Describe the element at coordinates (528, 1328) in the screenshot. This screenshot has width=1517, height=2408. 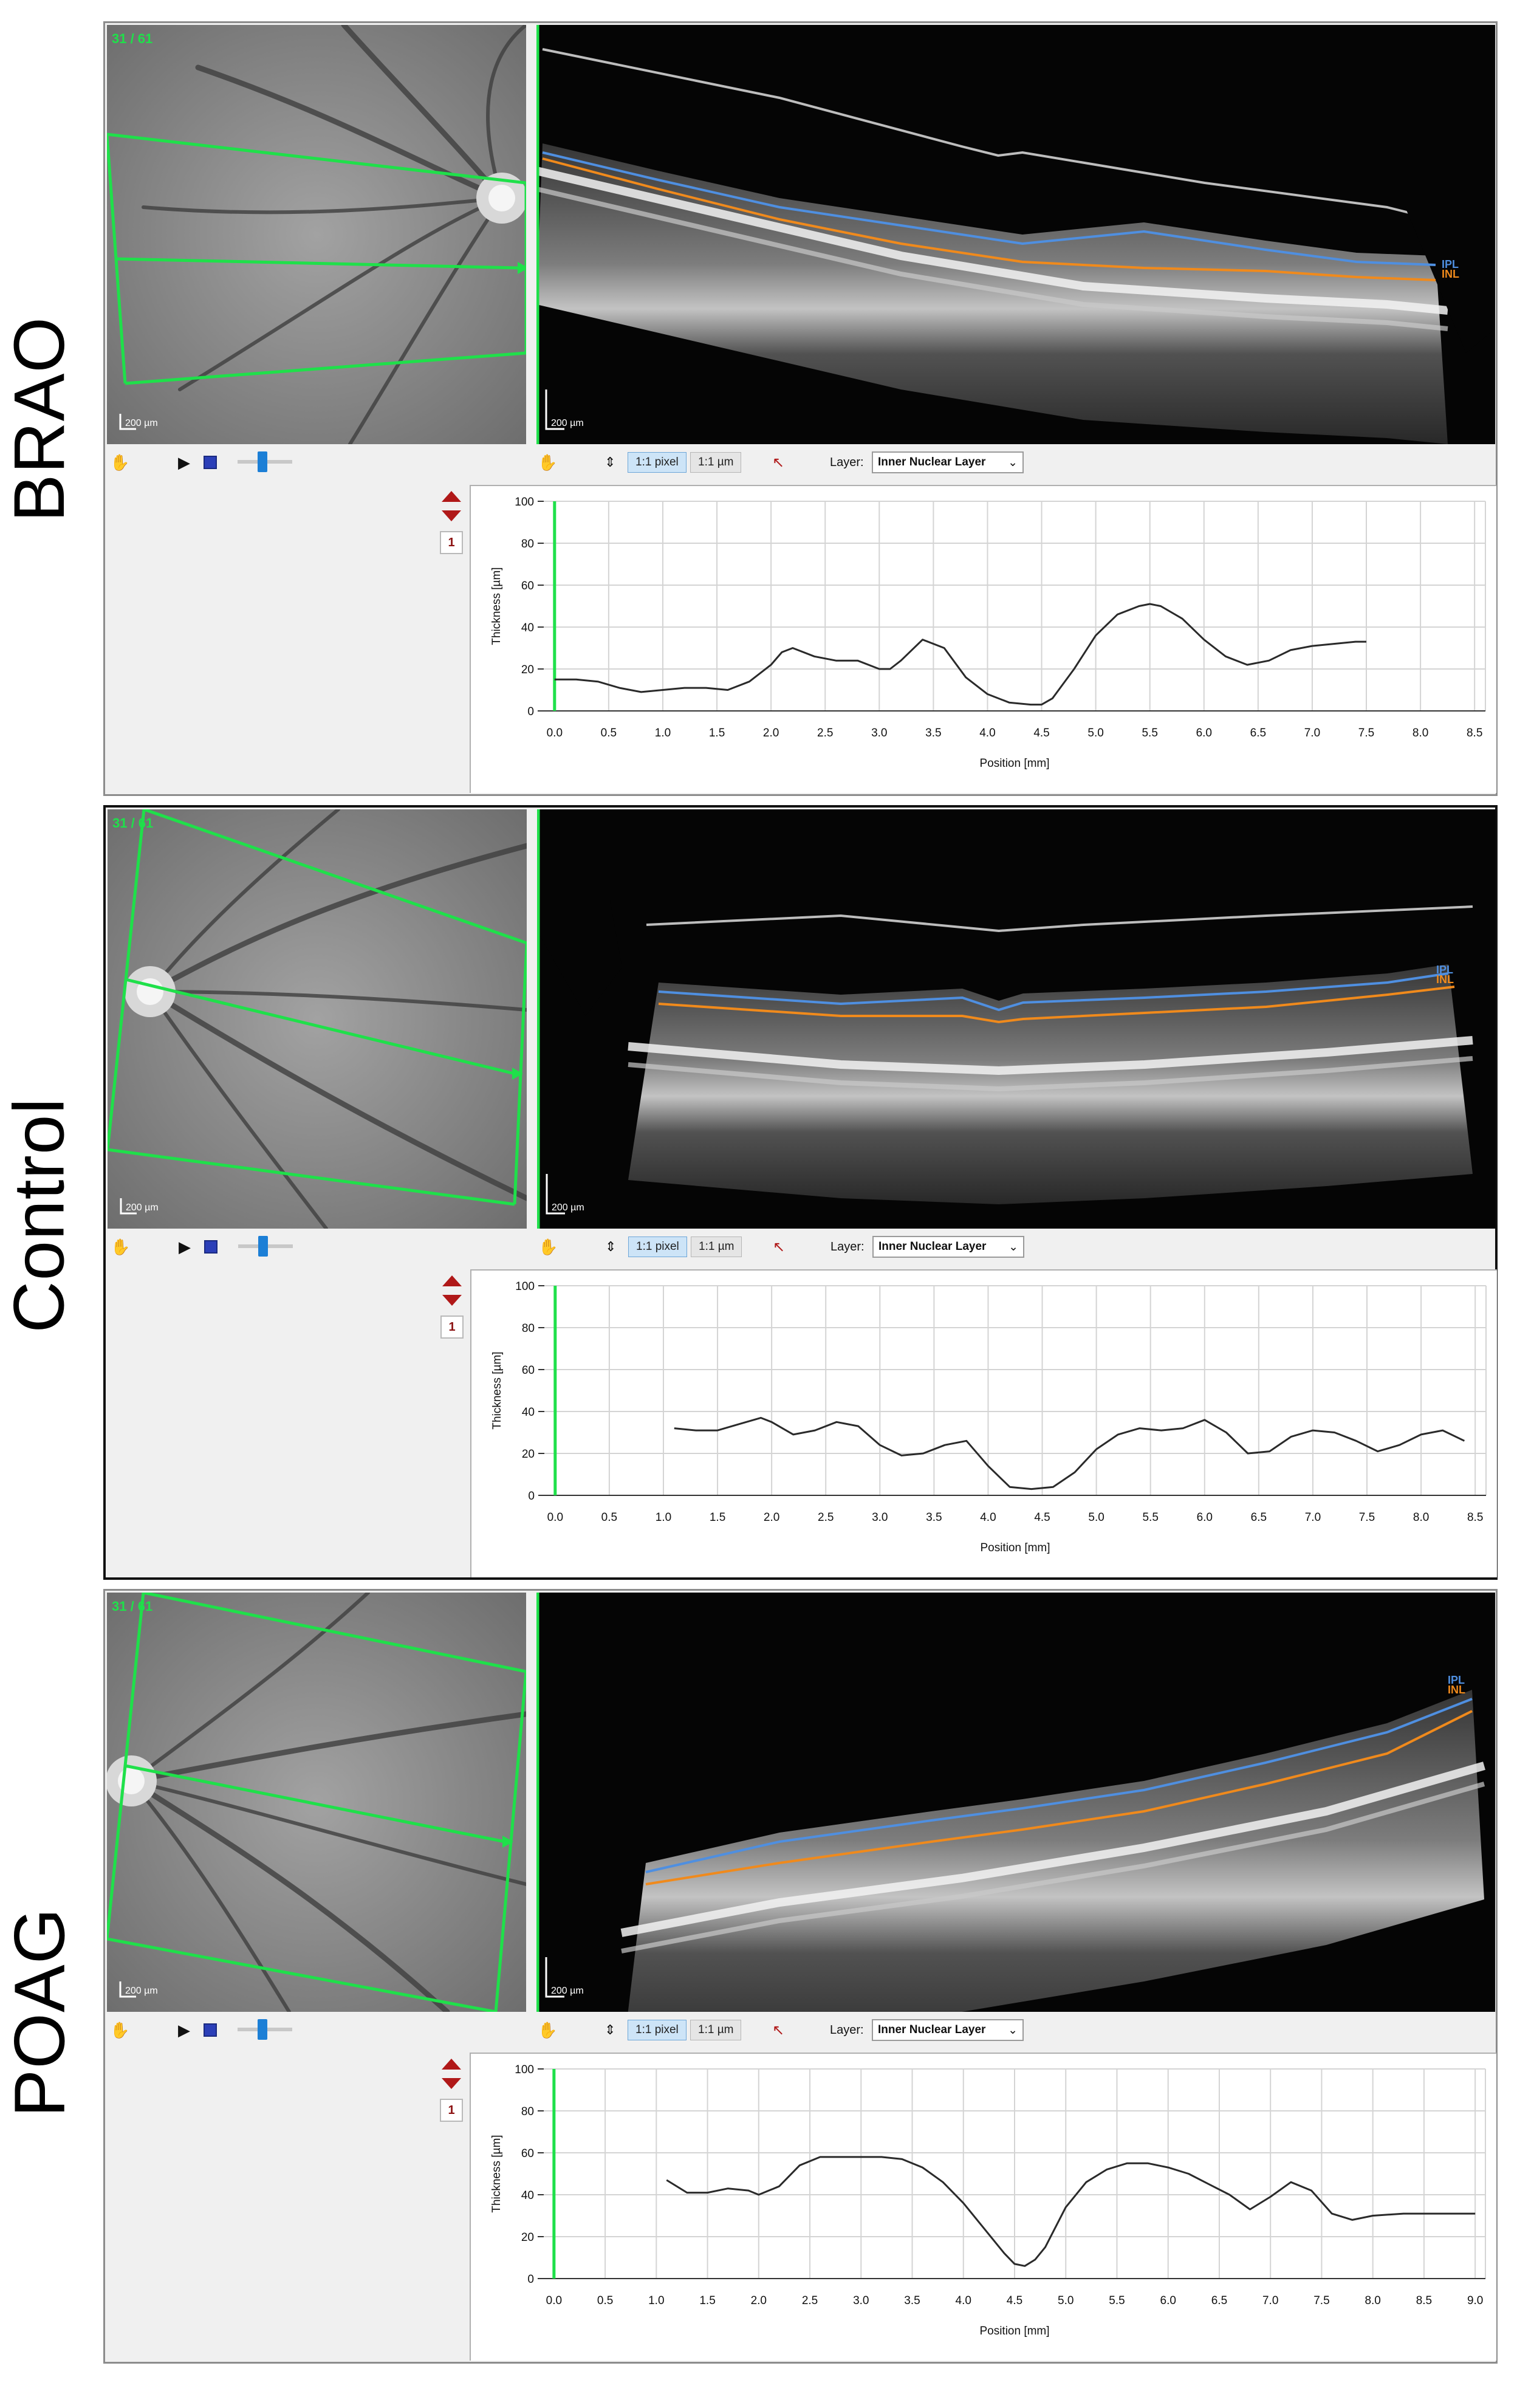
I see `y-tick-label: 80` at that location.